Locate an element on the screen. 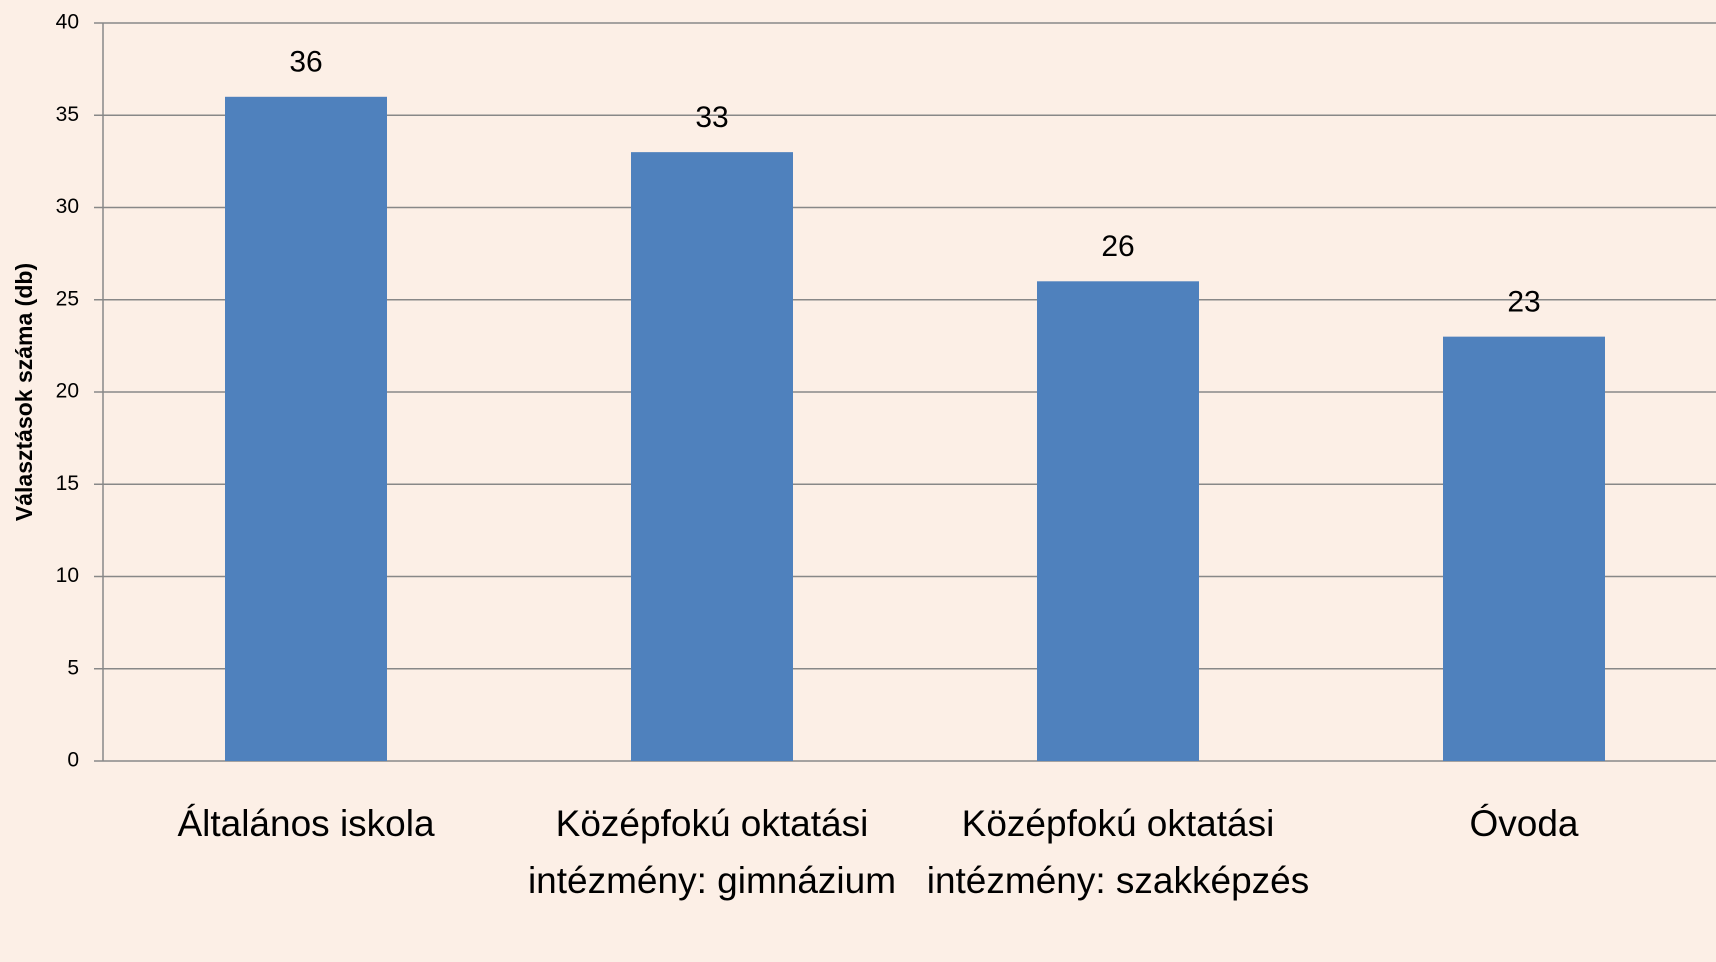 The height and width of the screenshot is (962, 1716). y-tick-label: 0 is located at coordinates (73, 760).